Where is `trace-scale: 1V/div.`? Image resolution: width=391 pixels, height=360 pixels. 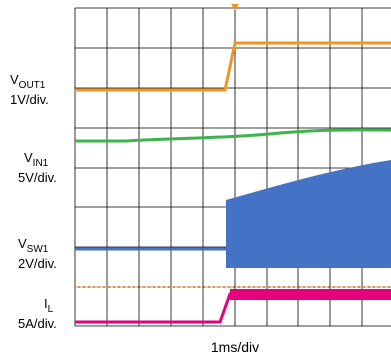 trace-scale: 1V/div. is located at coordinates (29, 99).